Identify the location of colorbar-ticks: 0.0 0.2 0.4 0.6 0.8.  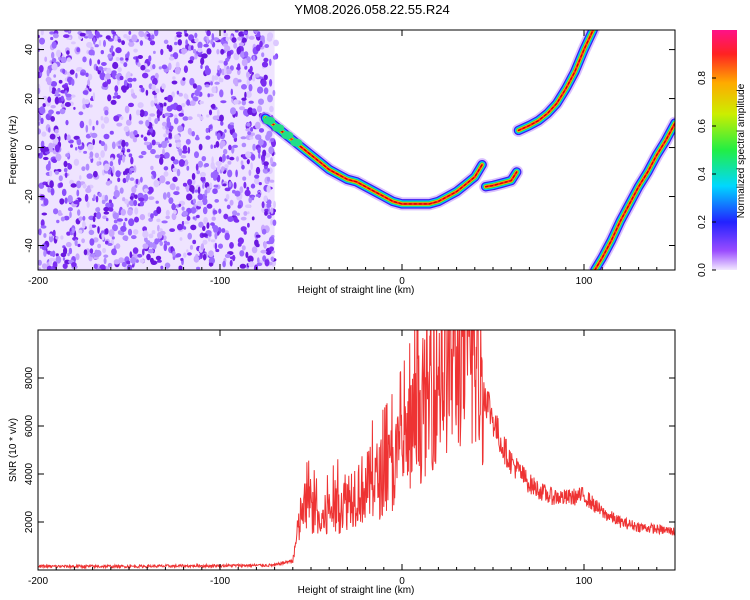
(706, 174).